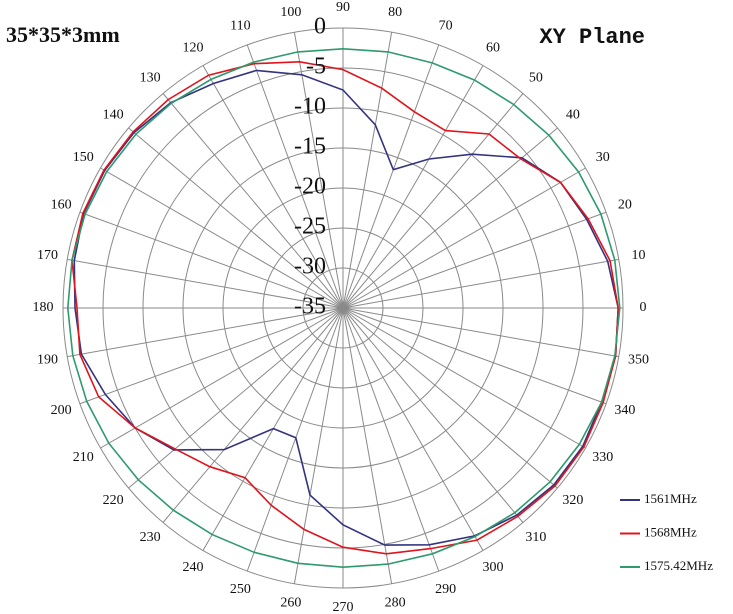 The width and height of the screenshot is (733, 614). I want to click on angle-tick-label: 60, so click(493, 47).